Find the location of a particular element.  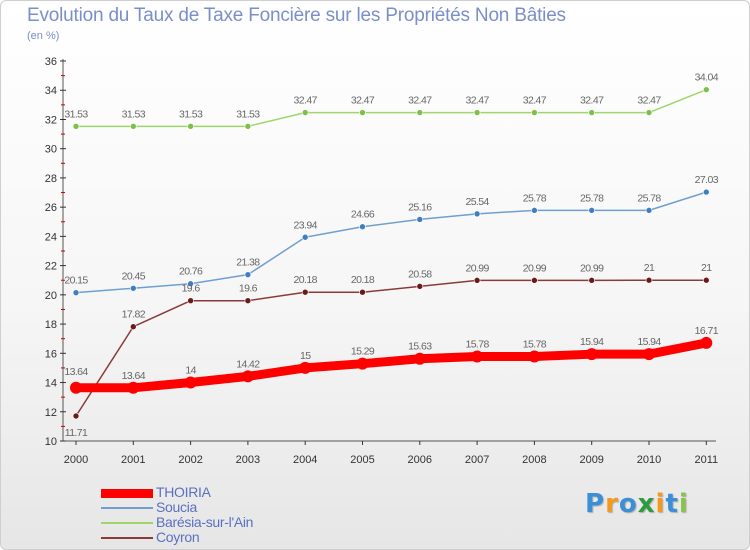

data-label: 11.71 is located at coordinates (76, 433).